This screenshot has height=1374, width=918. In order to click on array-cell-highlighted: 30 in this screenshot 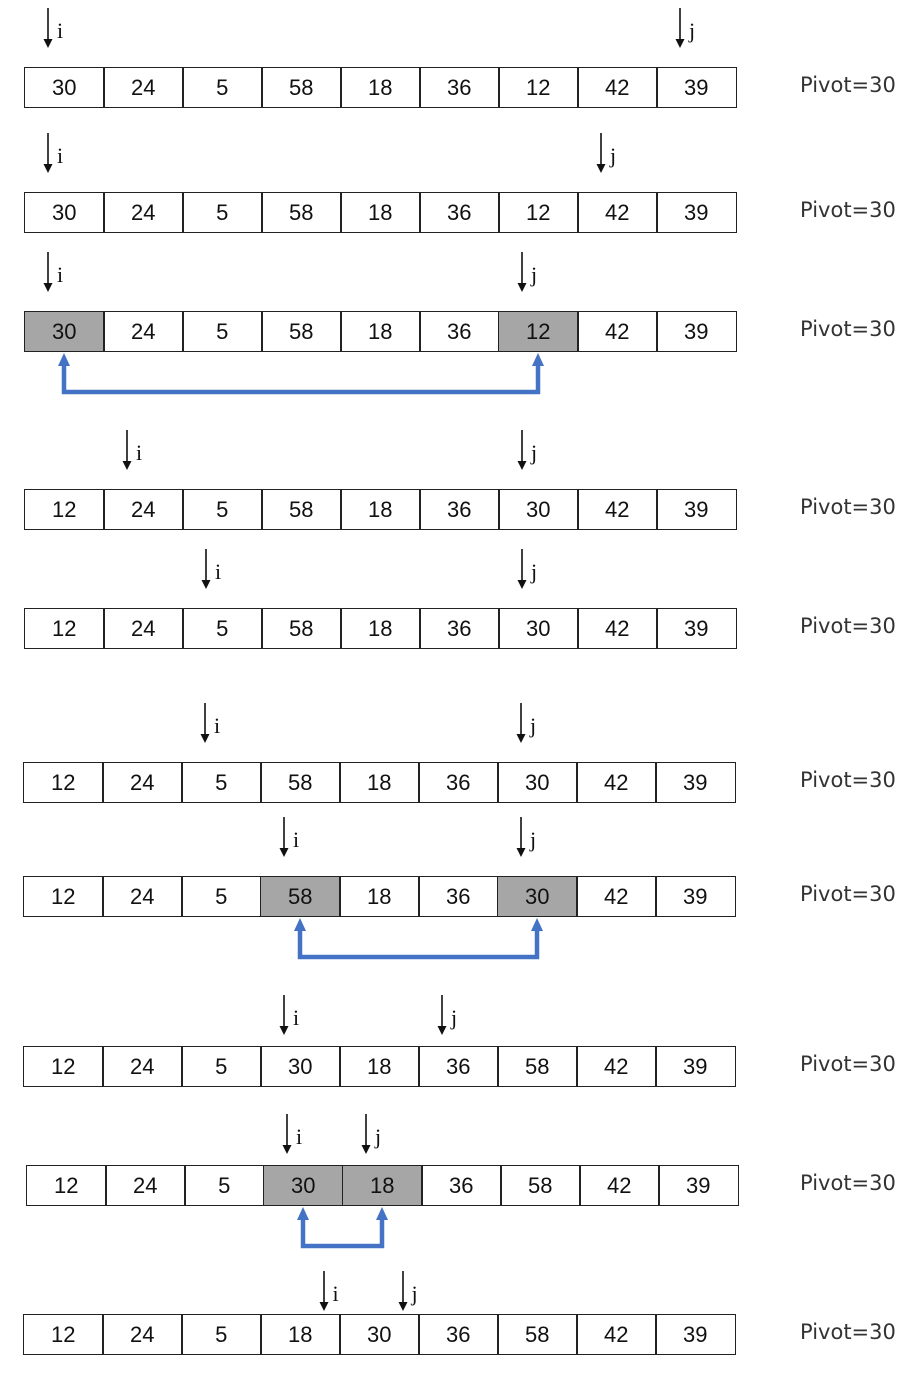, I will do `click(303, 1185)`.